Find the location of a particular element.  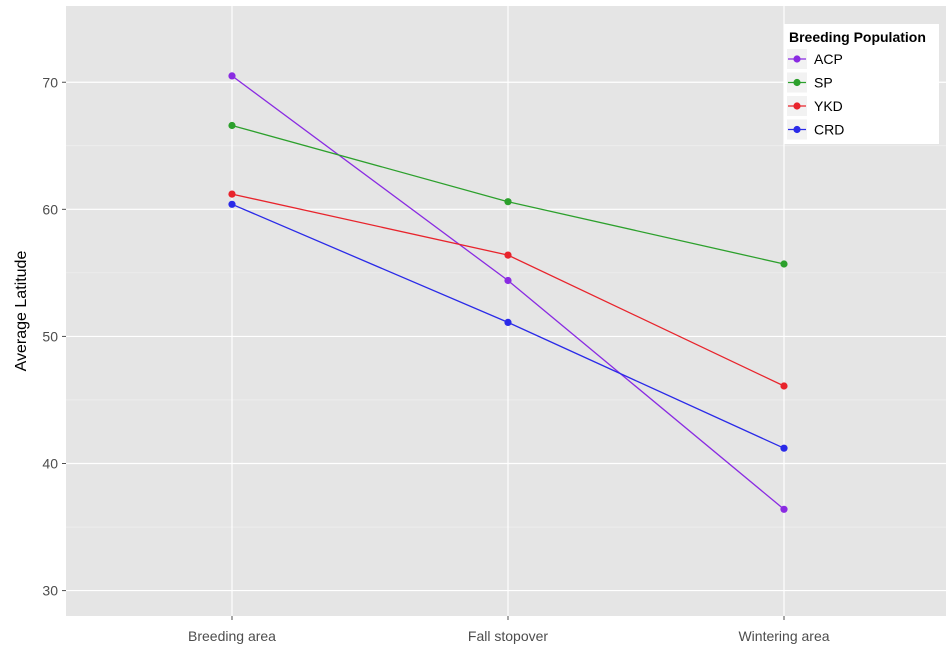

y-axis-title: Average Latitude is located at coordinates (21, 311).